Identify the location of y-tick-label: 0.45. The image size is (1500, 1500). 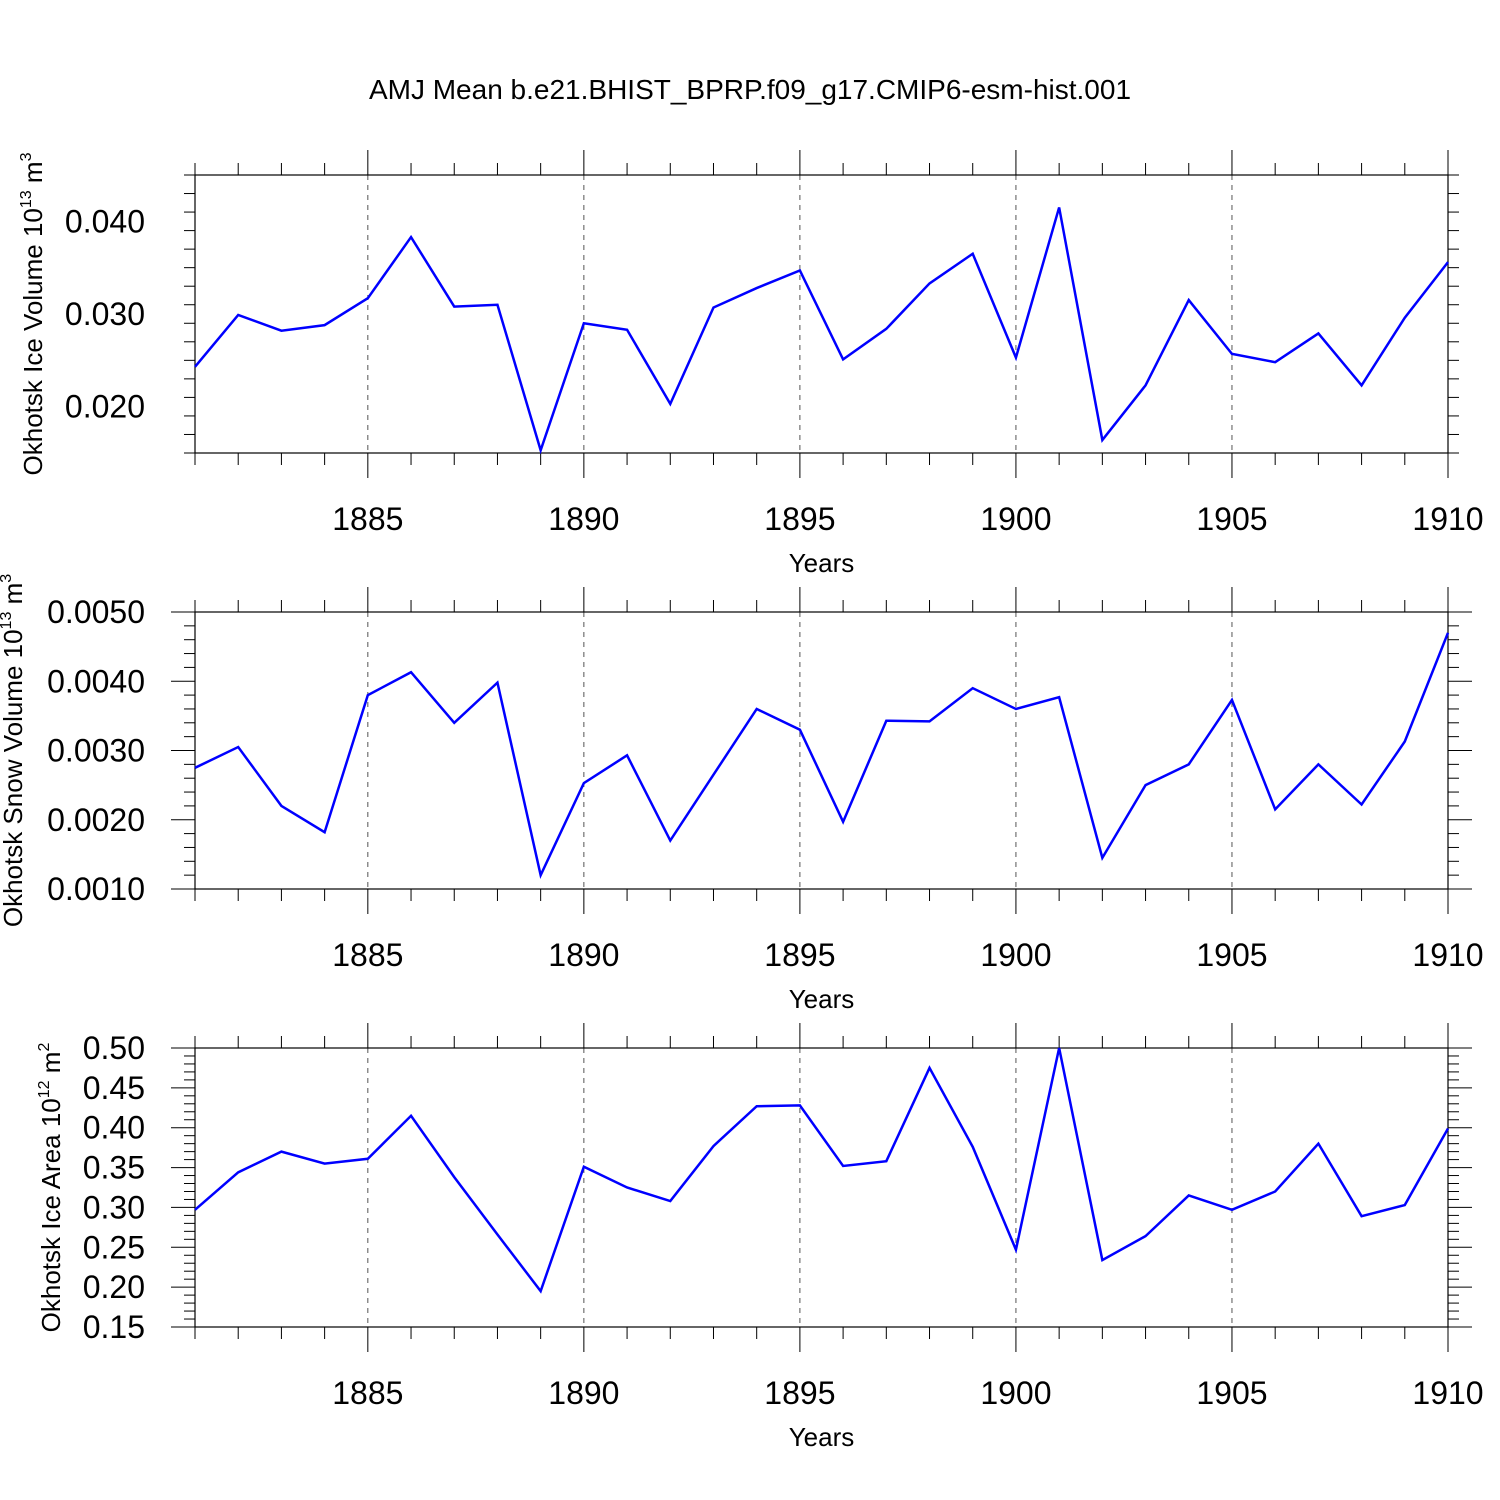
(114, 1088).